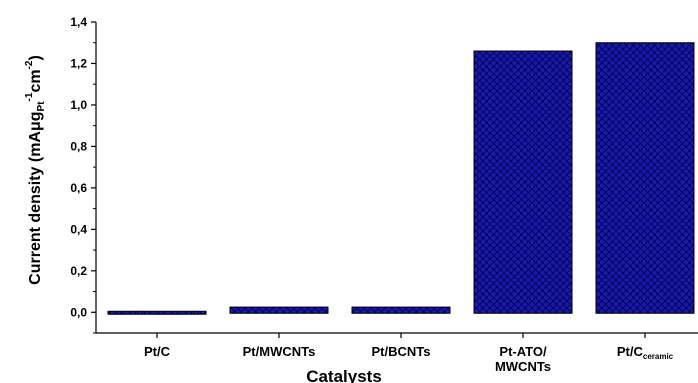 This screenshot has height=383, width=698. Describe the element at coordinates (78, 146) in the screenshot. I see `y-tick-label: 0,8` at that location.